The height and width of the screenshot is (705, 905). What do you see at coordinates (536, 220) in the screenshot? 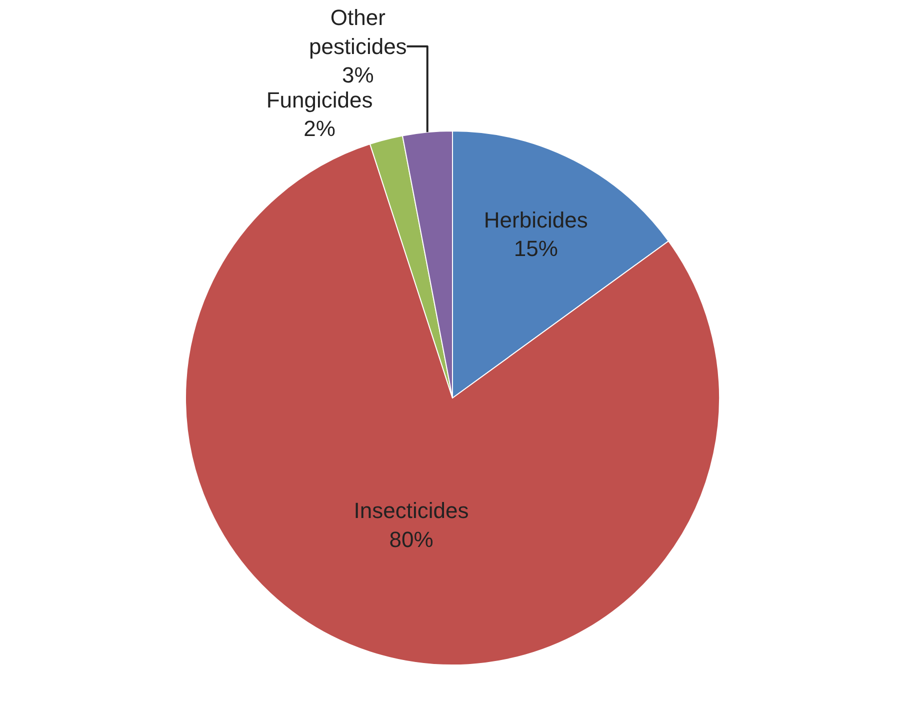
I see `slice-label: Herbicides` at bounding box center [536, 220].